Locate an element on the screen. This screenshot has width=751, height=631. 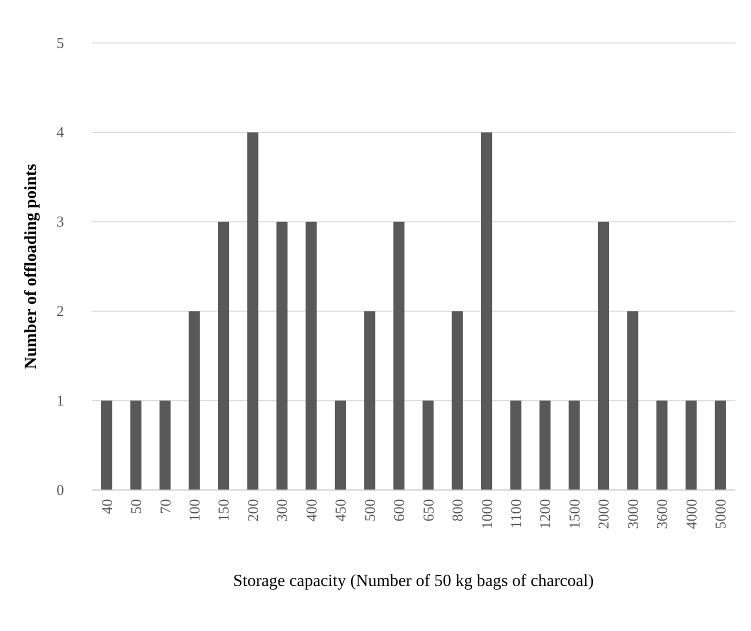
x-tick-label: 1000 is located at coordinates (488, 514).